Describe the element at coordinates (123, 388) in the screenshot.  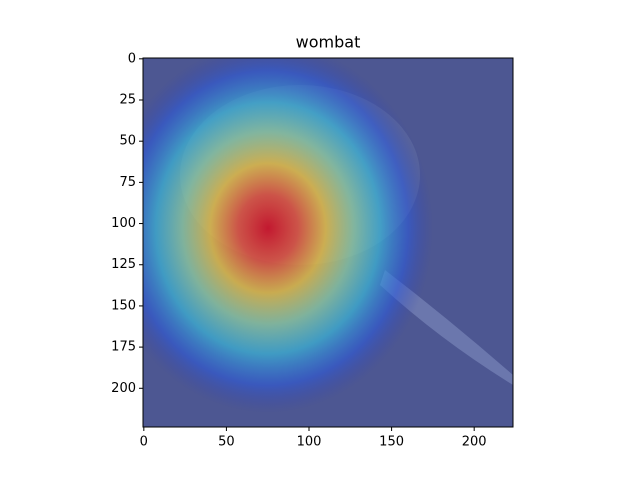
I see `y-tick-label: 200` at that location.